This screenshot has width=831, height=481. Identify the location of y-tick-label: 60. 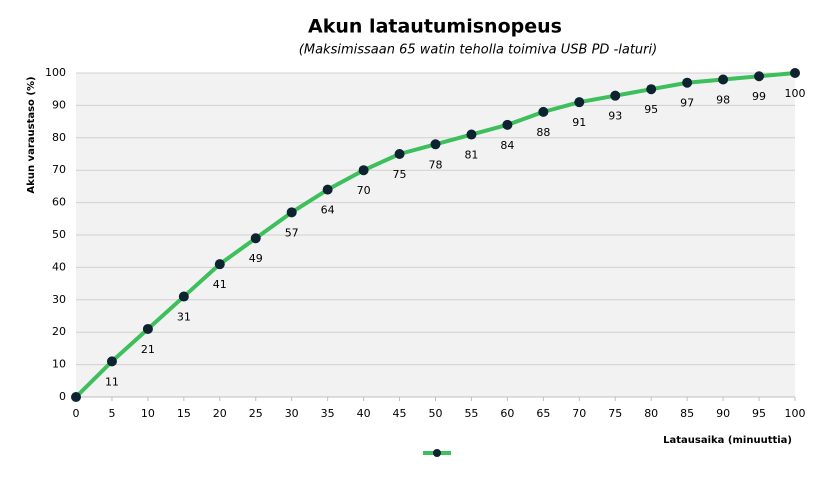
(59, 202).